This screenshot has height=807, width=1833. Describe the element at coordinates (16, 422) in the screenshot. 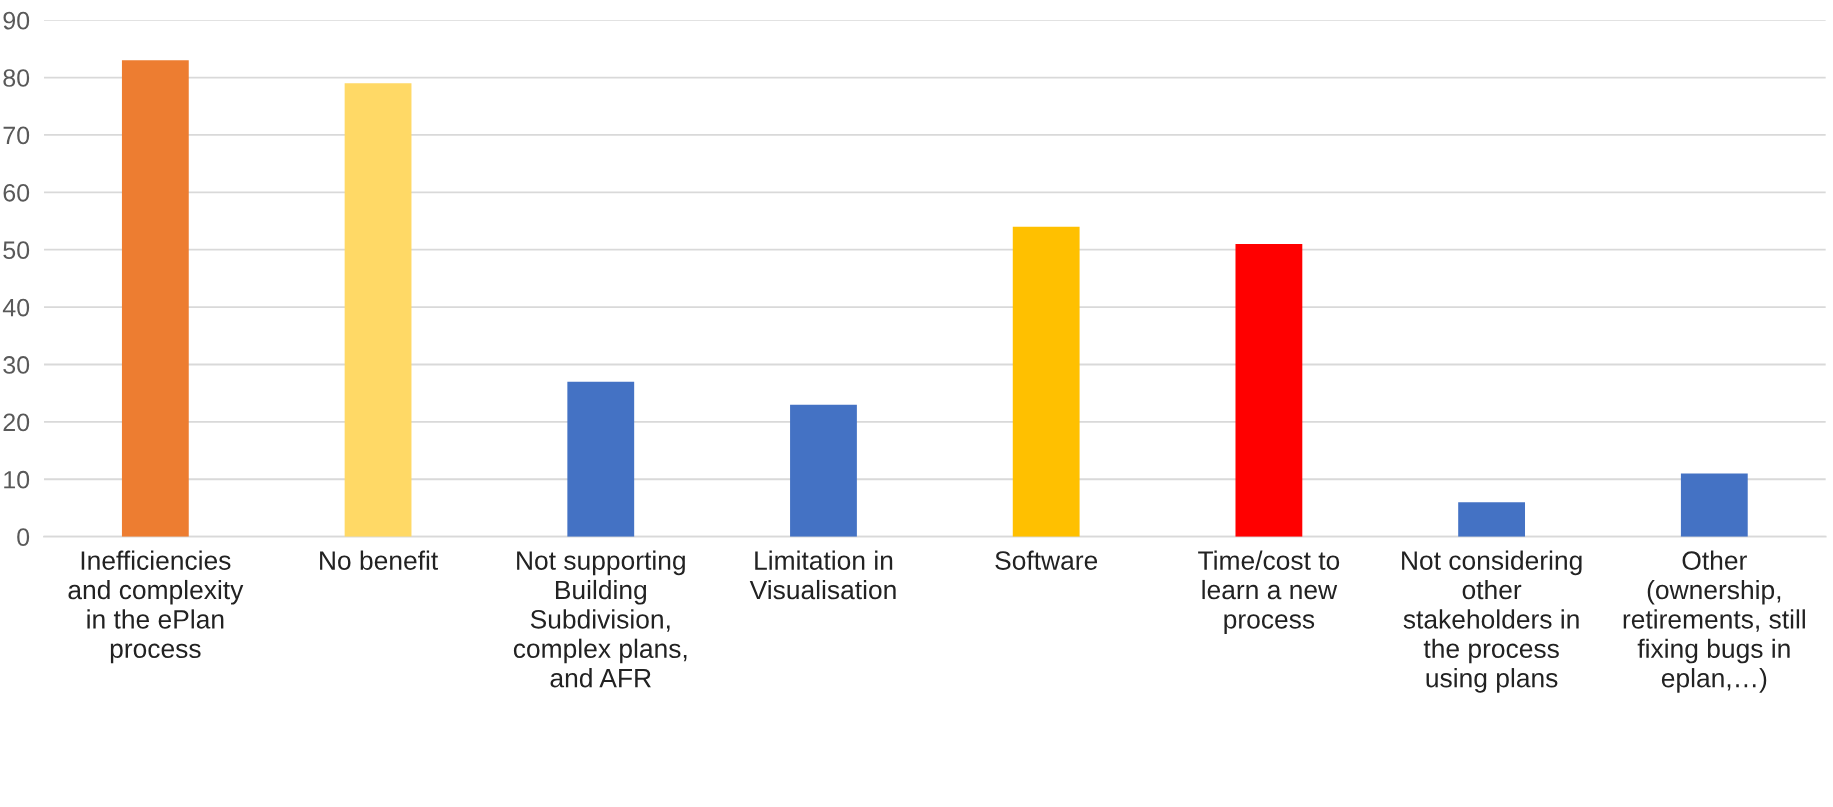

I see `y-tick-label: 20` at that location.